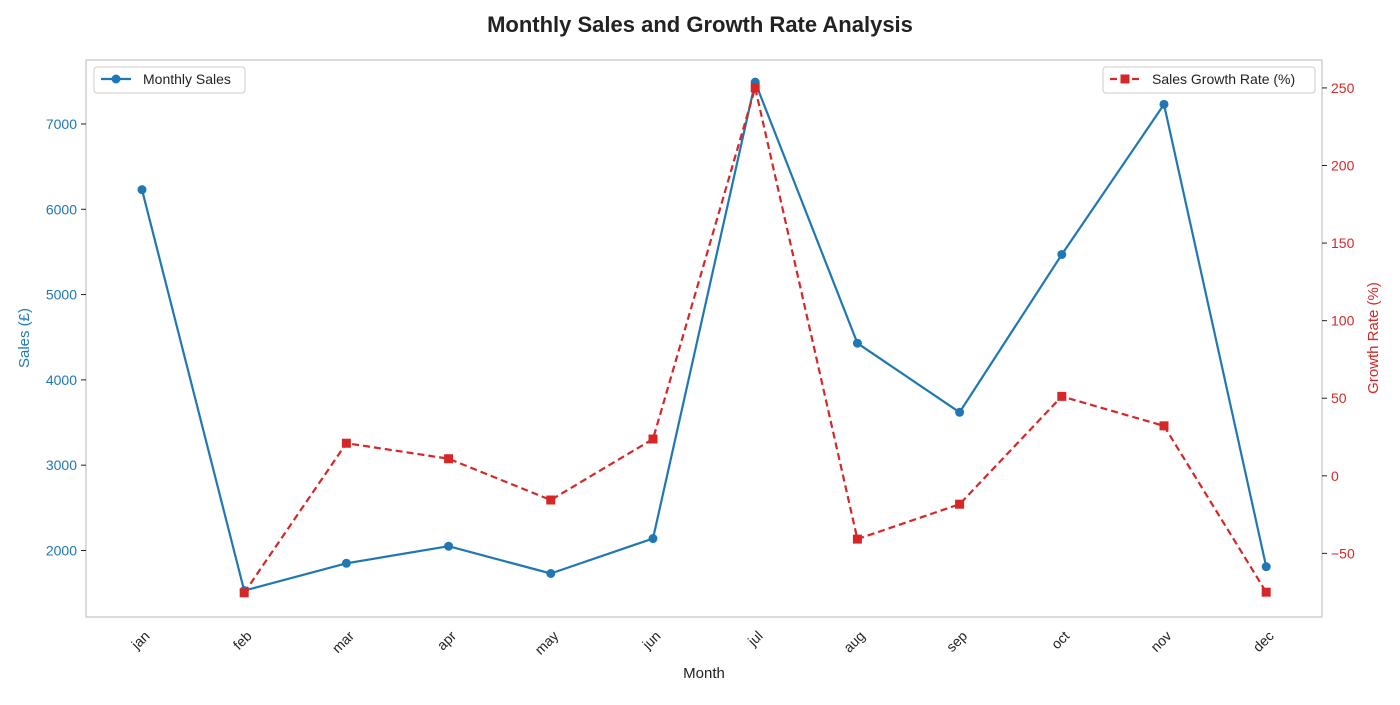 The width and height of the screenshot is (1400, 705). I want to click on monthly-sales-marker-nov, so click(1164, 104).